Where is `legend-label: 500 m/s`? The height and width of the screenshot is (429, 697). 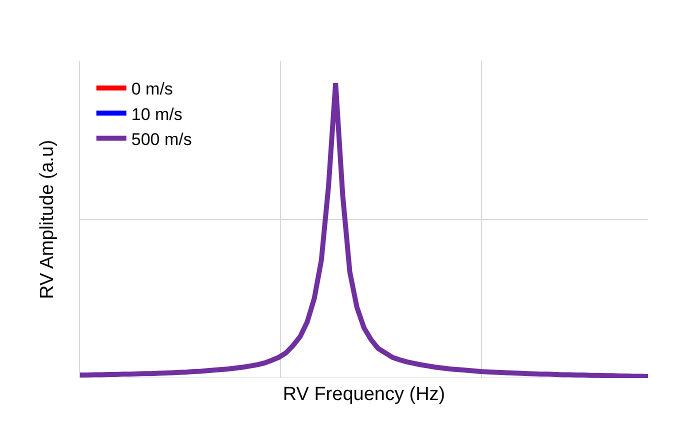
legend-label: 500 m/s is located at coordinates (161, 139).